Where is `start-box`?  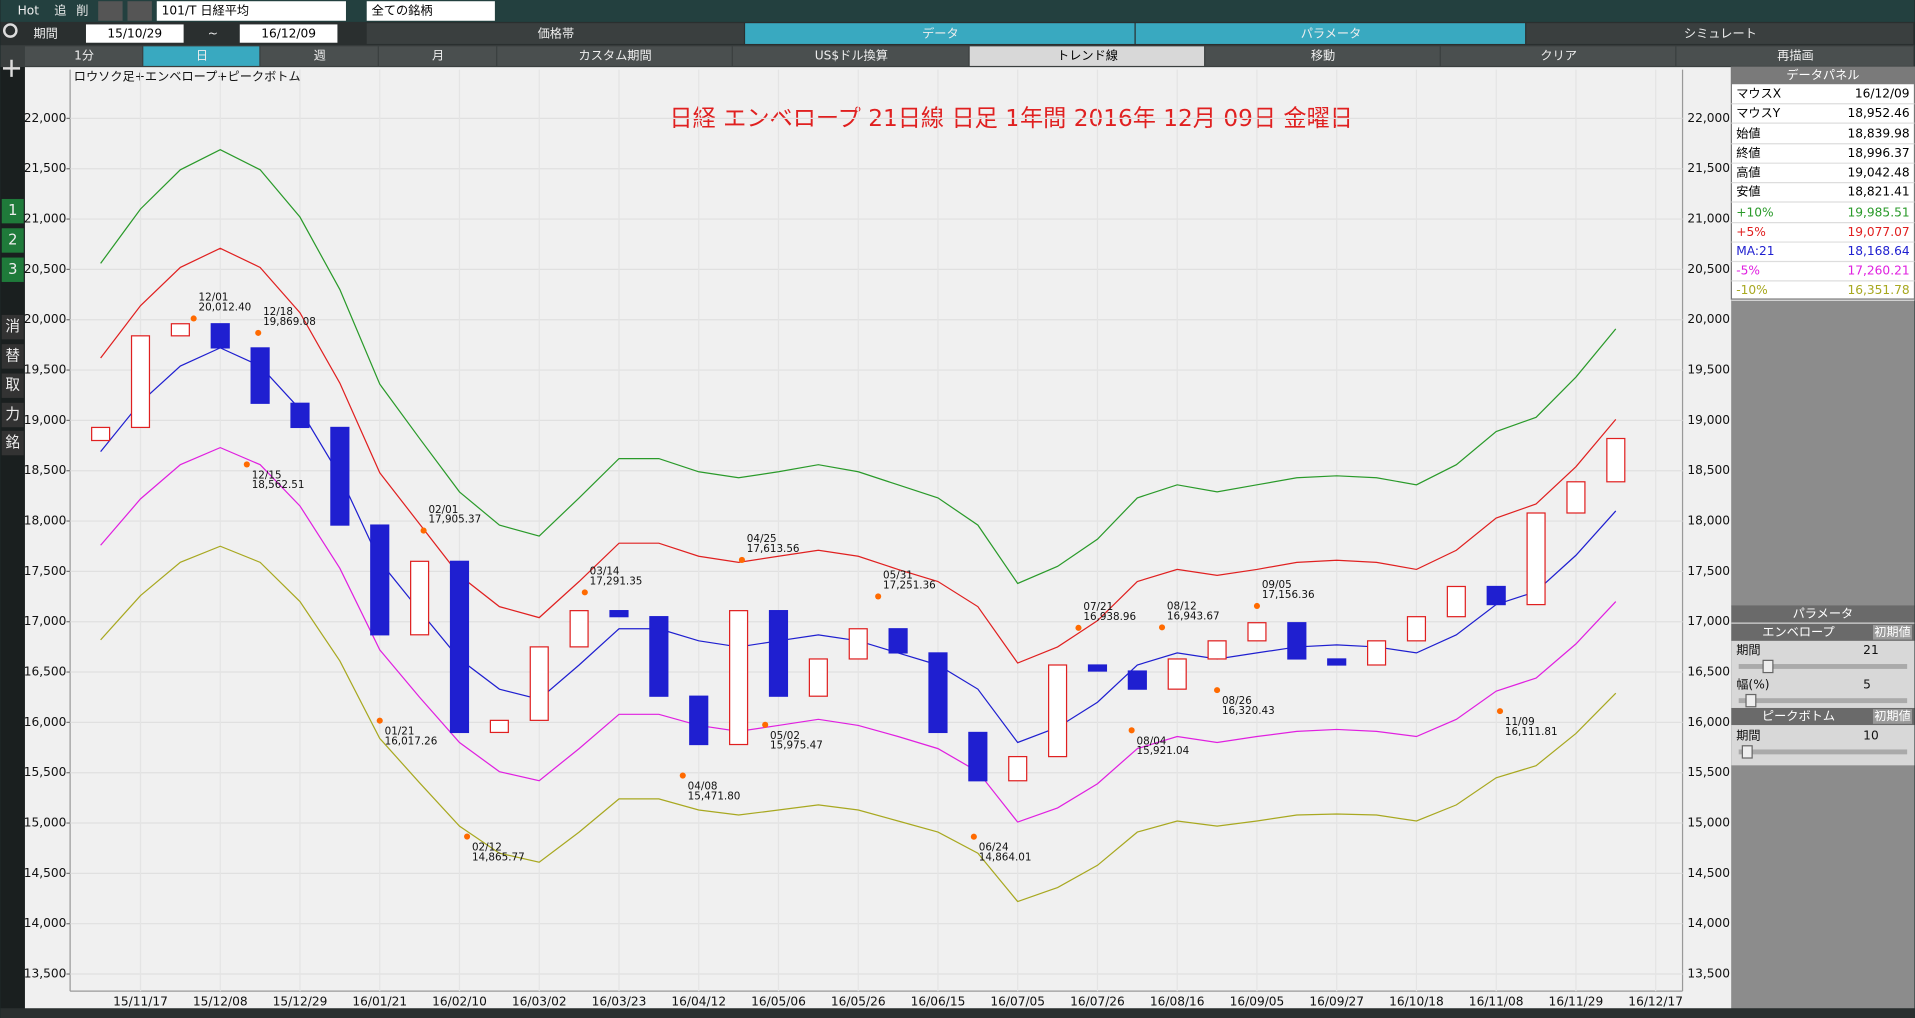 start-box is located at coordinates (134, 33).